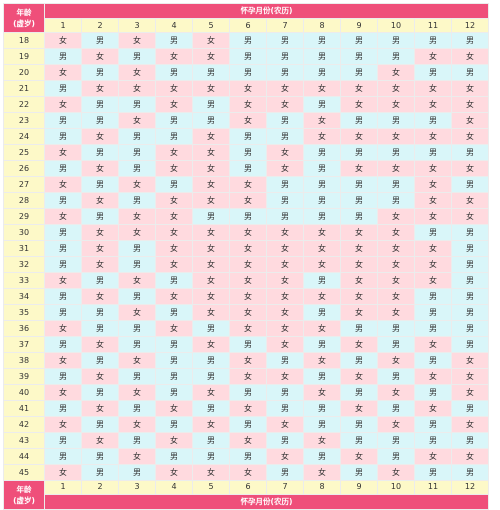  What do you see at coordinates (24, 232) in the screenshot?
I see `age-cell: 30` at bounding box center [24, 232].